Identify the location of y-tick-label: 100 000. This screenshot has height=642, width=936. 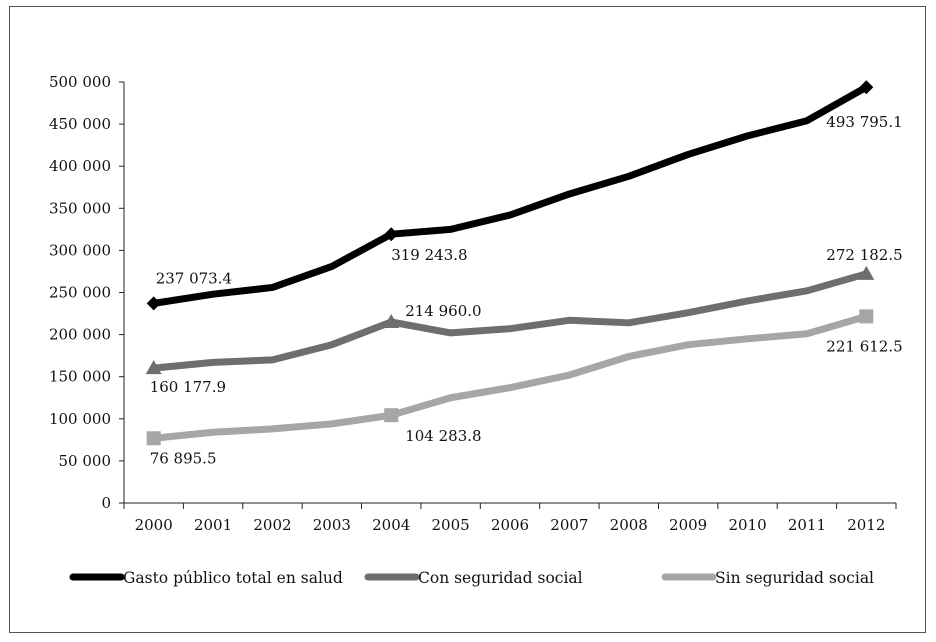
(80, 419).